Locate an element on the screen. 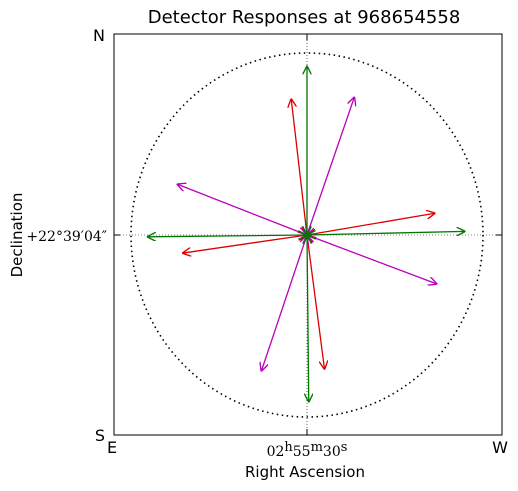 This screenshot has width=518, height=491. y-axis-label: Declination is located at coordinates (17, 235).